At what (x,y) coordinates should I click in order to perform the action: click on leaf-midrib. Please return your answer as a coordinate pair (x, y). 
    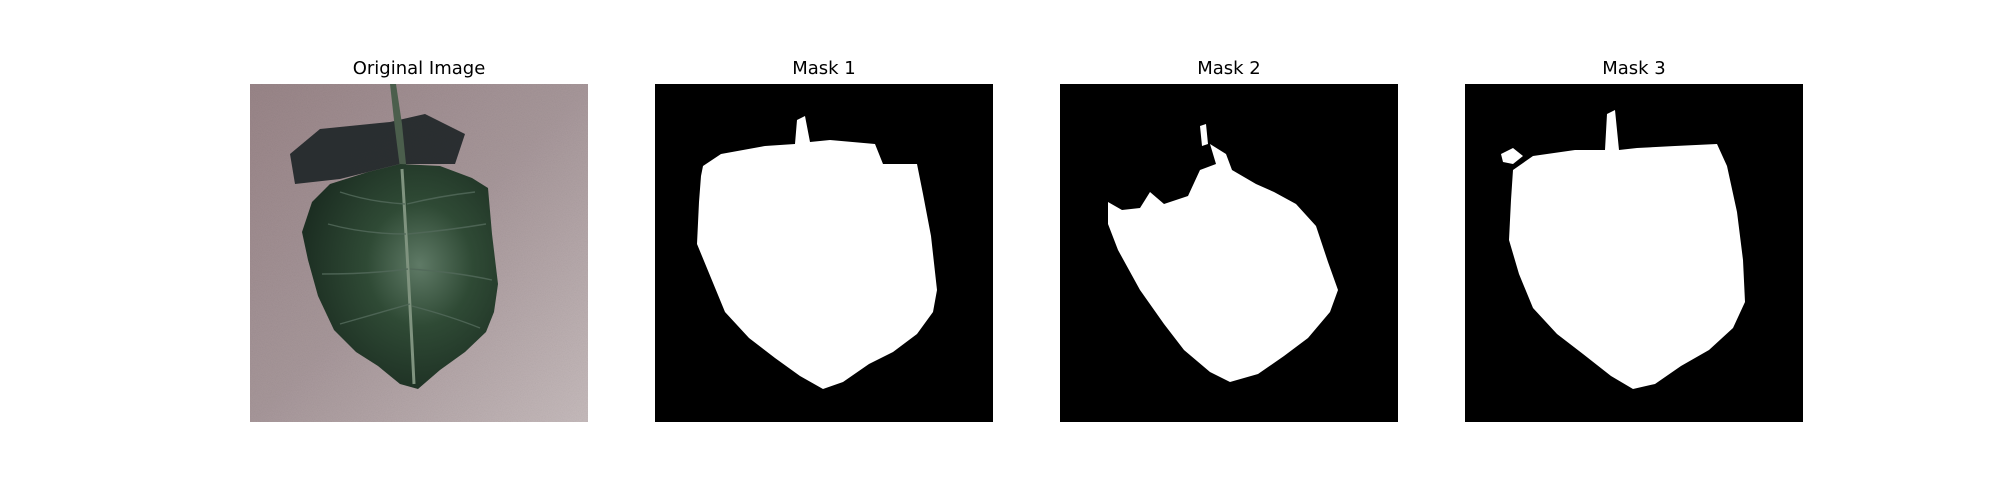
    Looking at the image, I should click on (408, 276).